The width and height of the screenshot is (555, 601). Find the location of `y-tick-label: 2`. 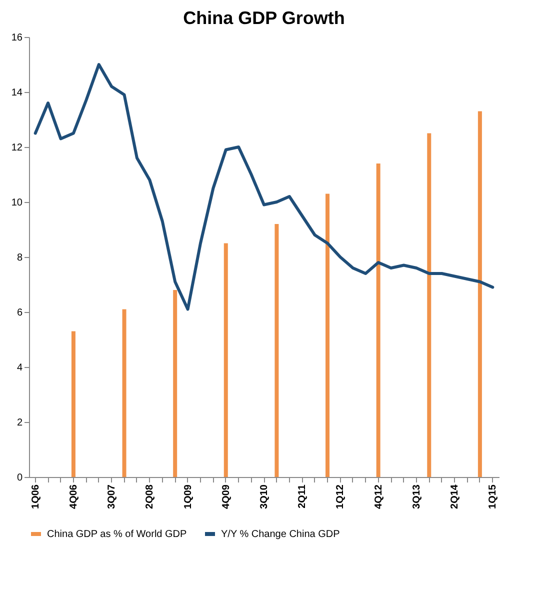

y-tick-label: 2 is located at coordinates (19, 423).